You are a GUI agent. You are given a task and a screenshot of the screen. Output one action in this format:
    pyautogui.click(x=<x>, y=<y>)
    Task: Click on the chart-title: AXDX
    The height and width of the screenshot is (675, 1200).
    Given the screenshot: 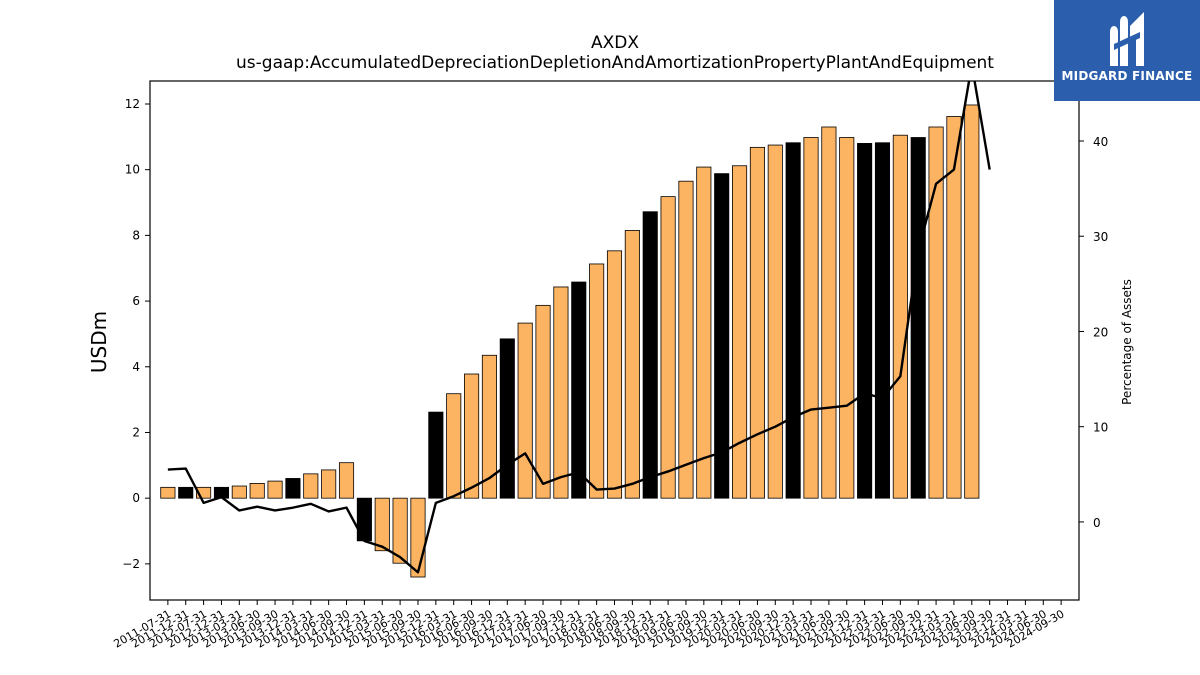 What is the action you would take?
    pyautogui.click(x=615, y=43)
    